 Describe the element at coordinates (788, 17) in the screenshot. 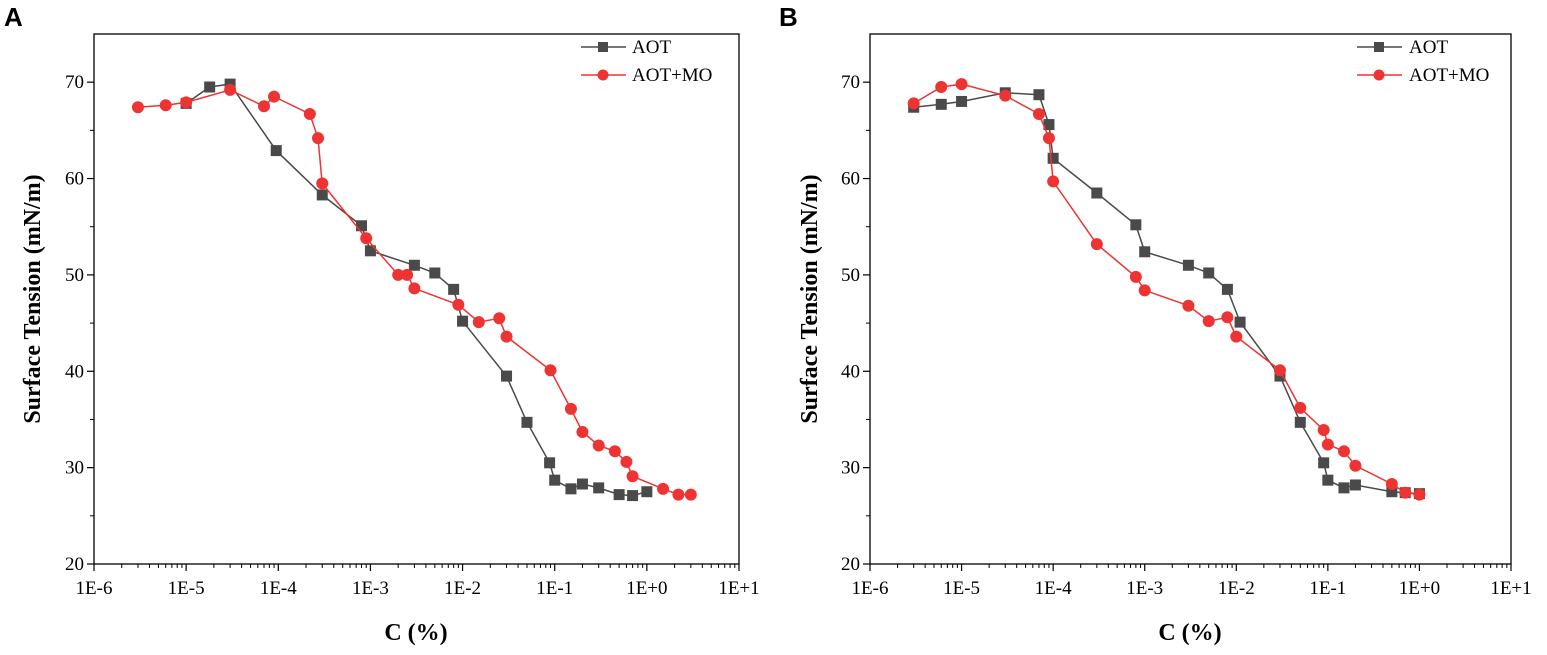

I see `panel-label-b: B` at that location.